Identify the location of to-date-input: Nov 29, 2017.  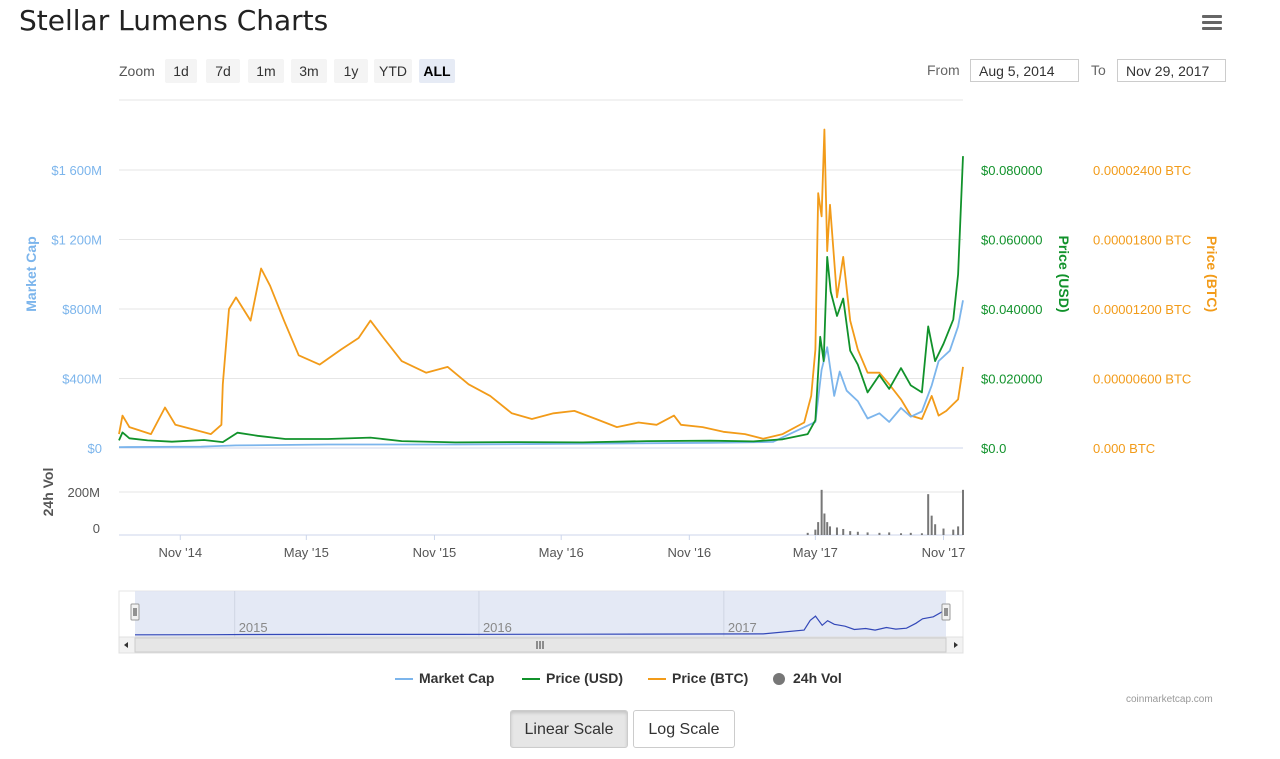
(1171, 70).